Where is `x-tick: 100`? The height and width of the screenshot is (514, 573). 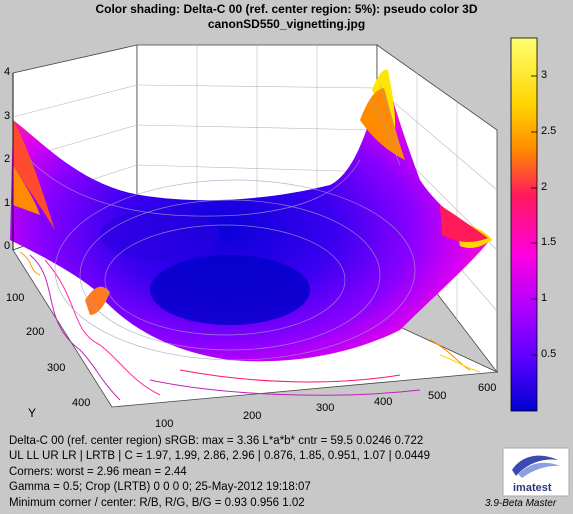
x-tick: 100 is located at coordinates (164, 424).